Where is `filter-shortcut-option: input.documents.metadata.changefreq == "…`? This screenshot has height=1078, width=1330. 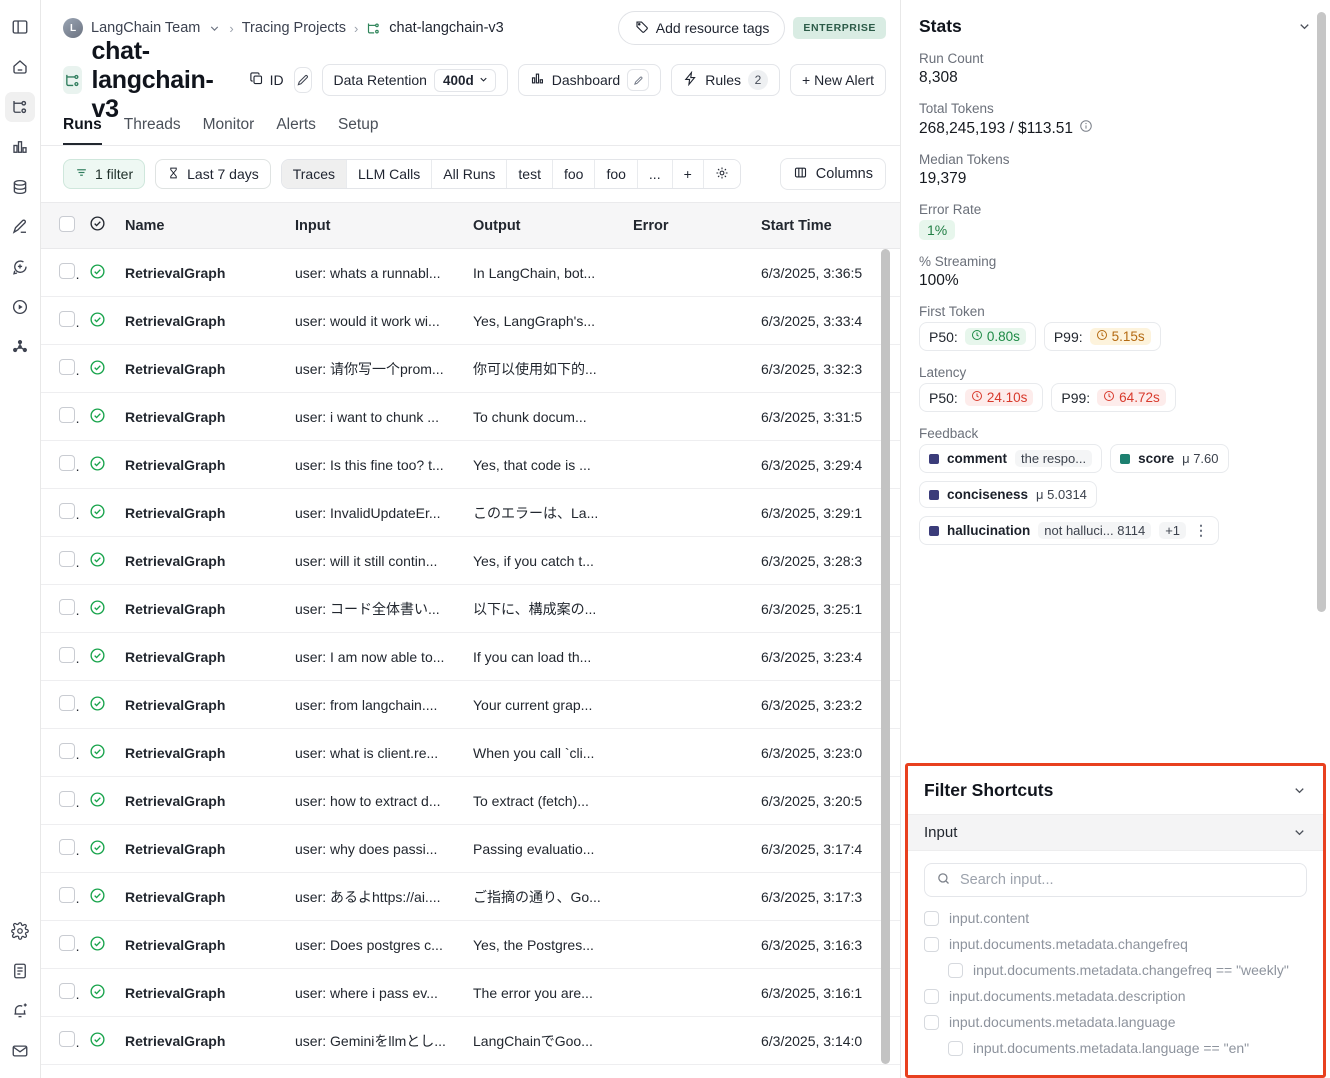 filter-shortcut-option: input.documents.metadata.changefreq == "… is located at coordinates (1115, 970).